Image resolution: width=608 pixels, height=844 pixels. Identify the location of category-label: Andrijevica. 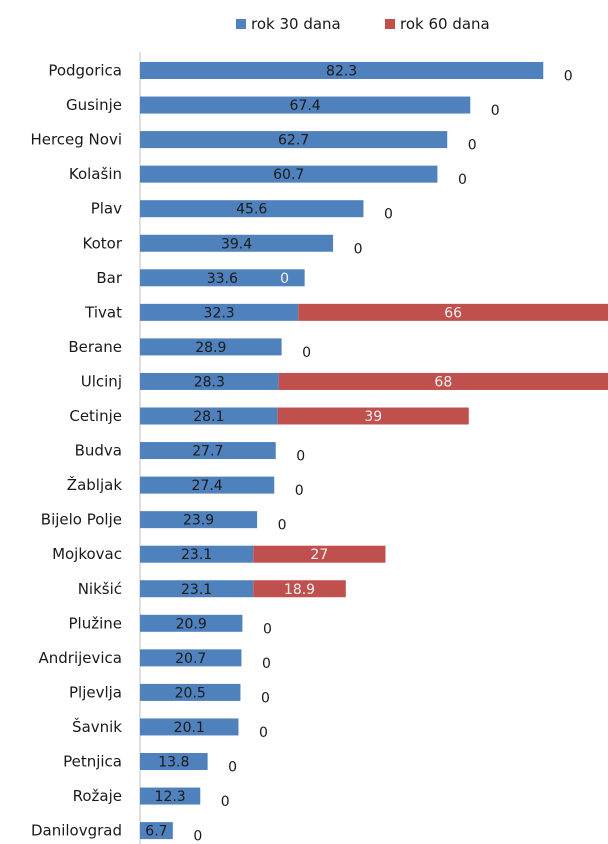
(80, 658).